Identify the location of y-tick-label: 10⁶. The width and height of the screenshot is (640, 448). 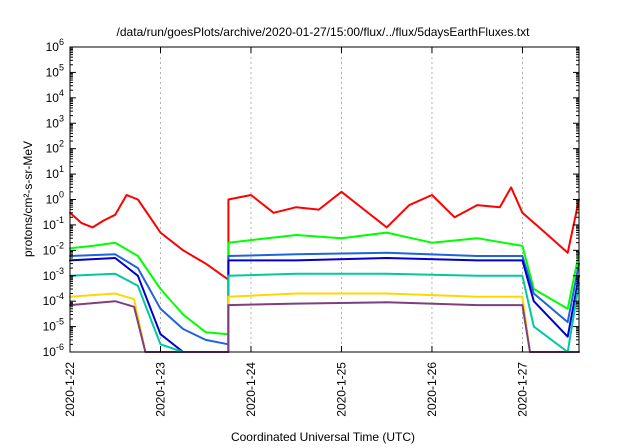
(55, 45).